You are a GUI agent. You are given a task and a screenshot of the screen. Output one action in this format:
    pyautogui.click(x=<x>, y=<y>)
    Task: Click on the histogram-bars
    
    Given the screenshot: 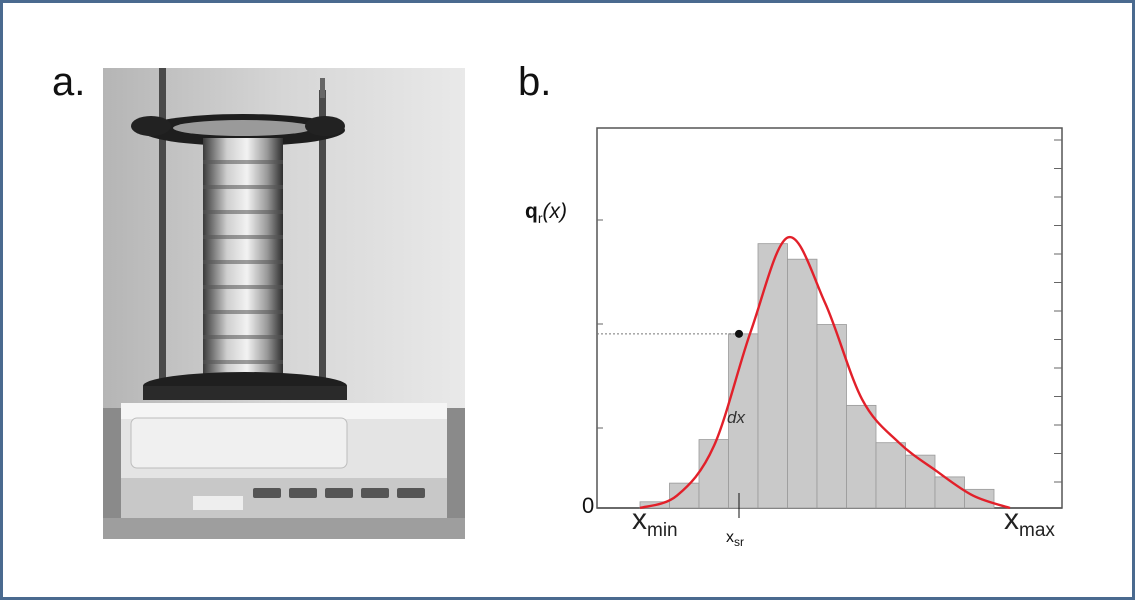 What is the action you would take?
    pyautogui.click(x=817, y=376)
    